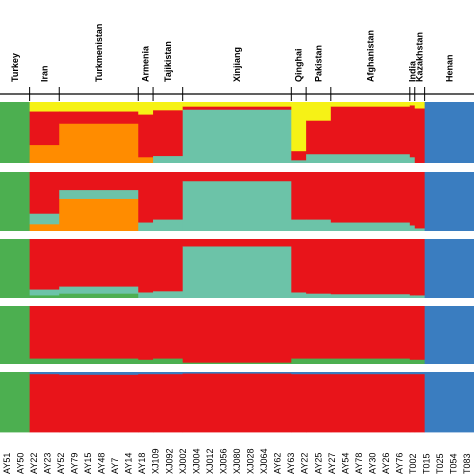  I want to click on bar-tajikistan-k6-blue, so click(168, 373).